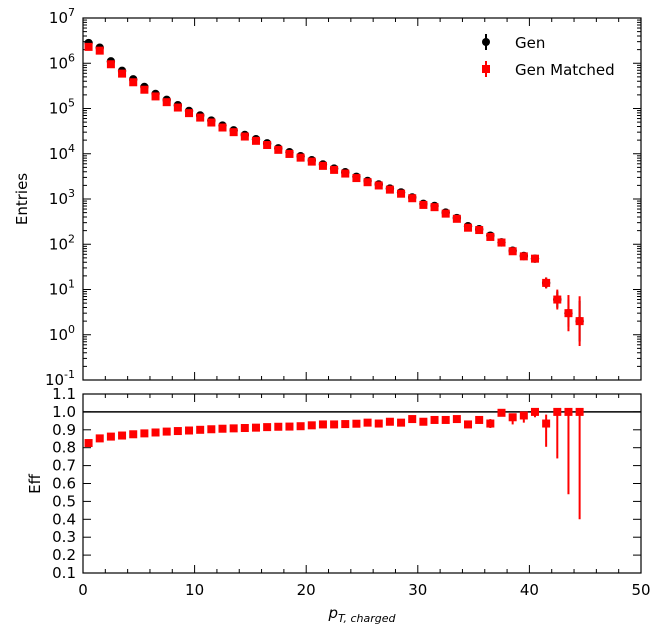 The width and height of the screenshot is (663, 637). What do you see at coordinates (60, 378) in the screenshot?
I see `top-y-tick-label: 10⁻¹` at bounding box center [60, 378].